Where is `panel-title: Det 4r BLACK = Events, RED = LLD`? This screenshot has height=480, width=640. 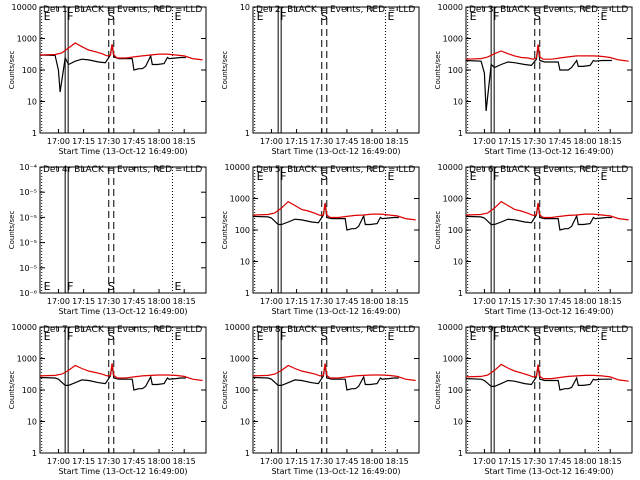 panel-title: Det 4r BLACK = Events, RED = LLD is located at coordinates (122, 170).